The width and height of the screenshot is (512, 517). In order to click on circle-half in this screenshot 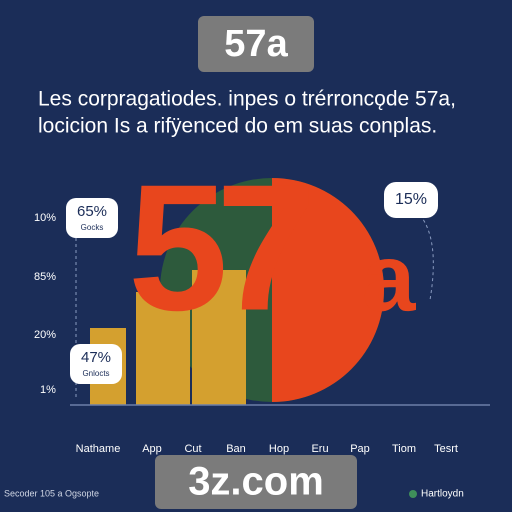, I will do `click(328, 290)`.